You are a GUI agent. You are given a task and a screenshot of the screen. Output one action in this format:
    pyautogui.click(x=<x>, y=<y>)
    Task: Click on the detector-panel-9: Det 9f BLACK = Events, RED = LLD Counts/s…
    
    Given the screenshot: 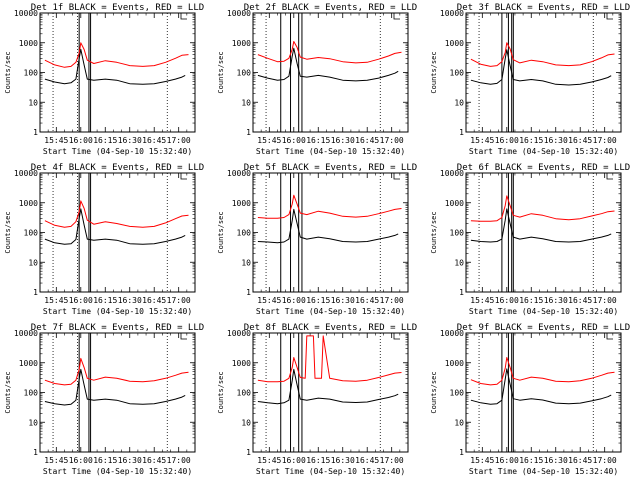 What is the action you would take?
    pyautogui.click(x=530, y=399)
    